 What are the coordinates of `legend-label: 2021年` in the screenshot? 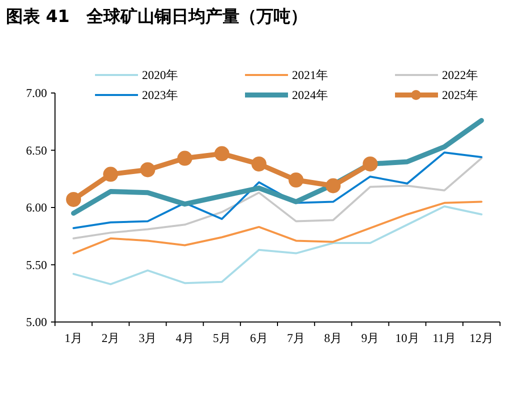 It's located at (310, 75).